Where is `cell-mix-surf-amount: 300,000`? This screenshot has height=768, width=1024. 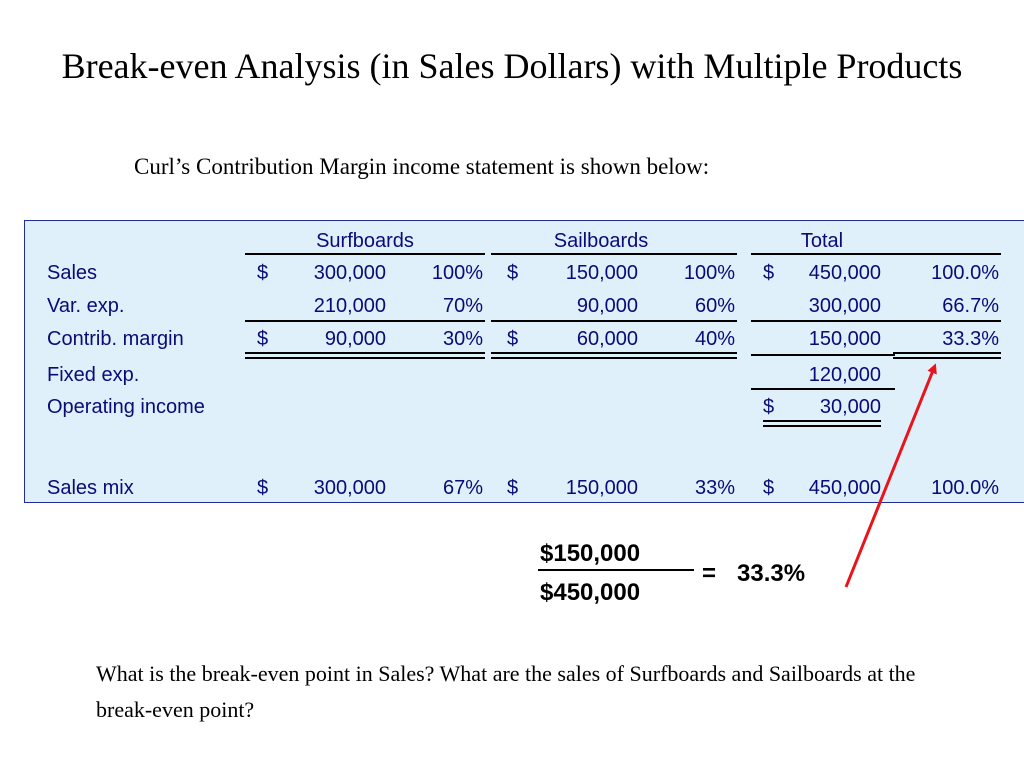
cell-mix-surf-amount: 300,000 is located at coordinates (349, 488).